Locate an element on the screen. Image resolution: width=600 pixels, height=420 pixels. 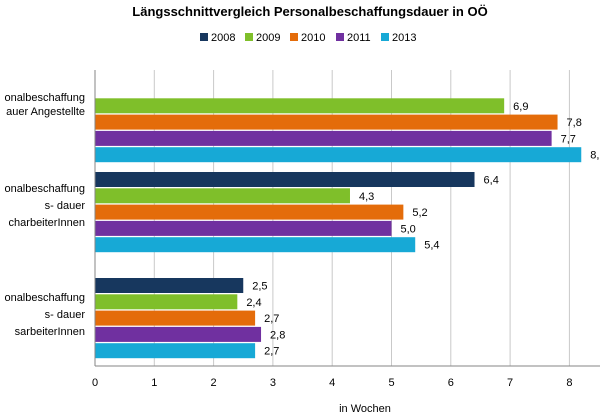
x-axis-title: in Wochen is located at coordinates (365, 409).